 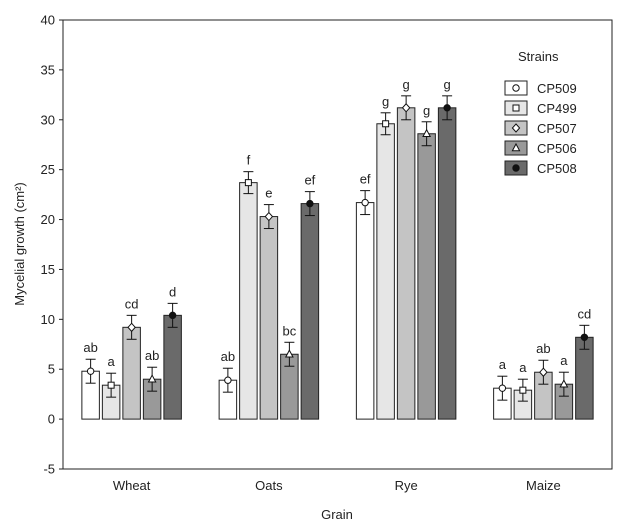 What do you see at coordinates (48, 169) in the screenshot?
I see `y-tick-label: 25` at bounding box center [48, 169].